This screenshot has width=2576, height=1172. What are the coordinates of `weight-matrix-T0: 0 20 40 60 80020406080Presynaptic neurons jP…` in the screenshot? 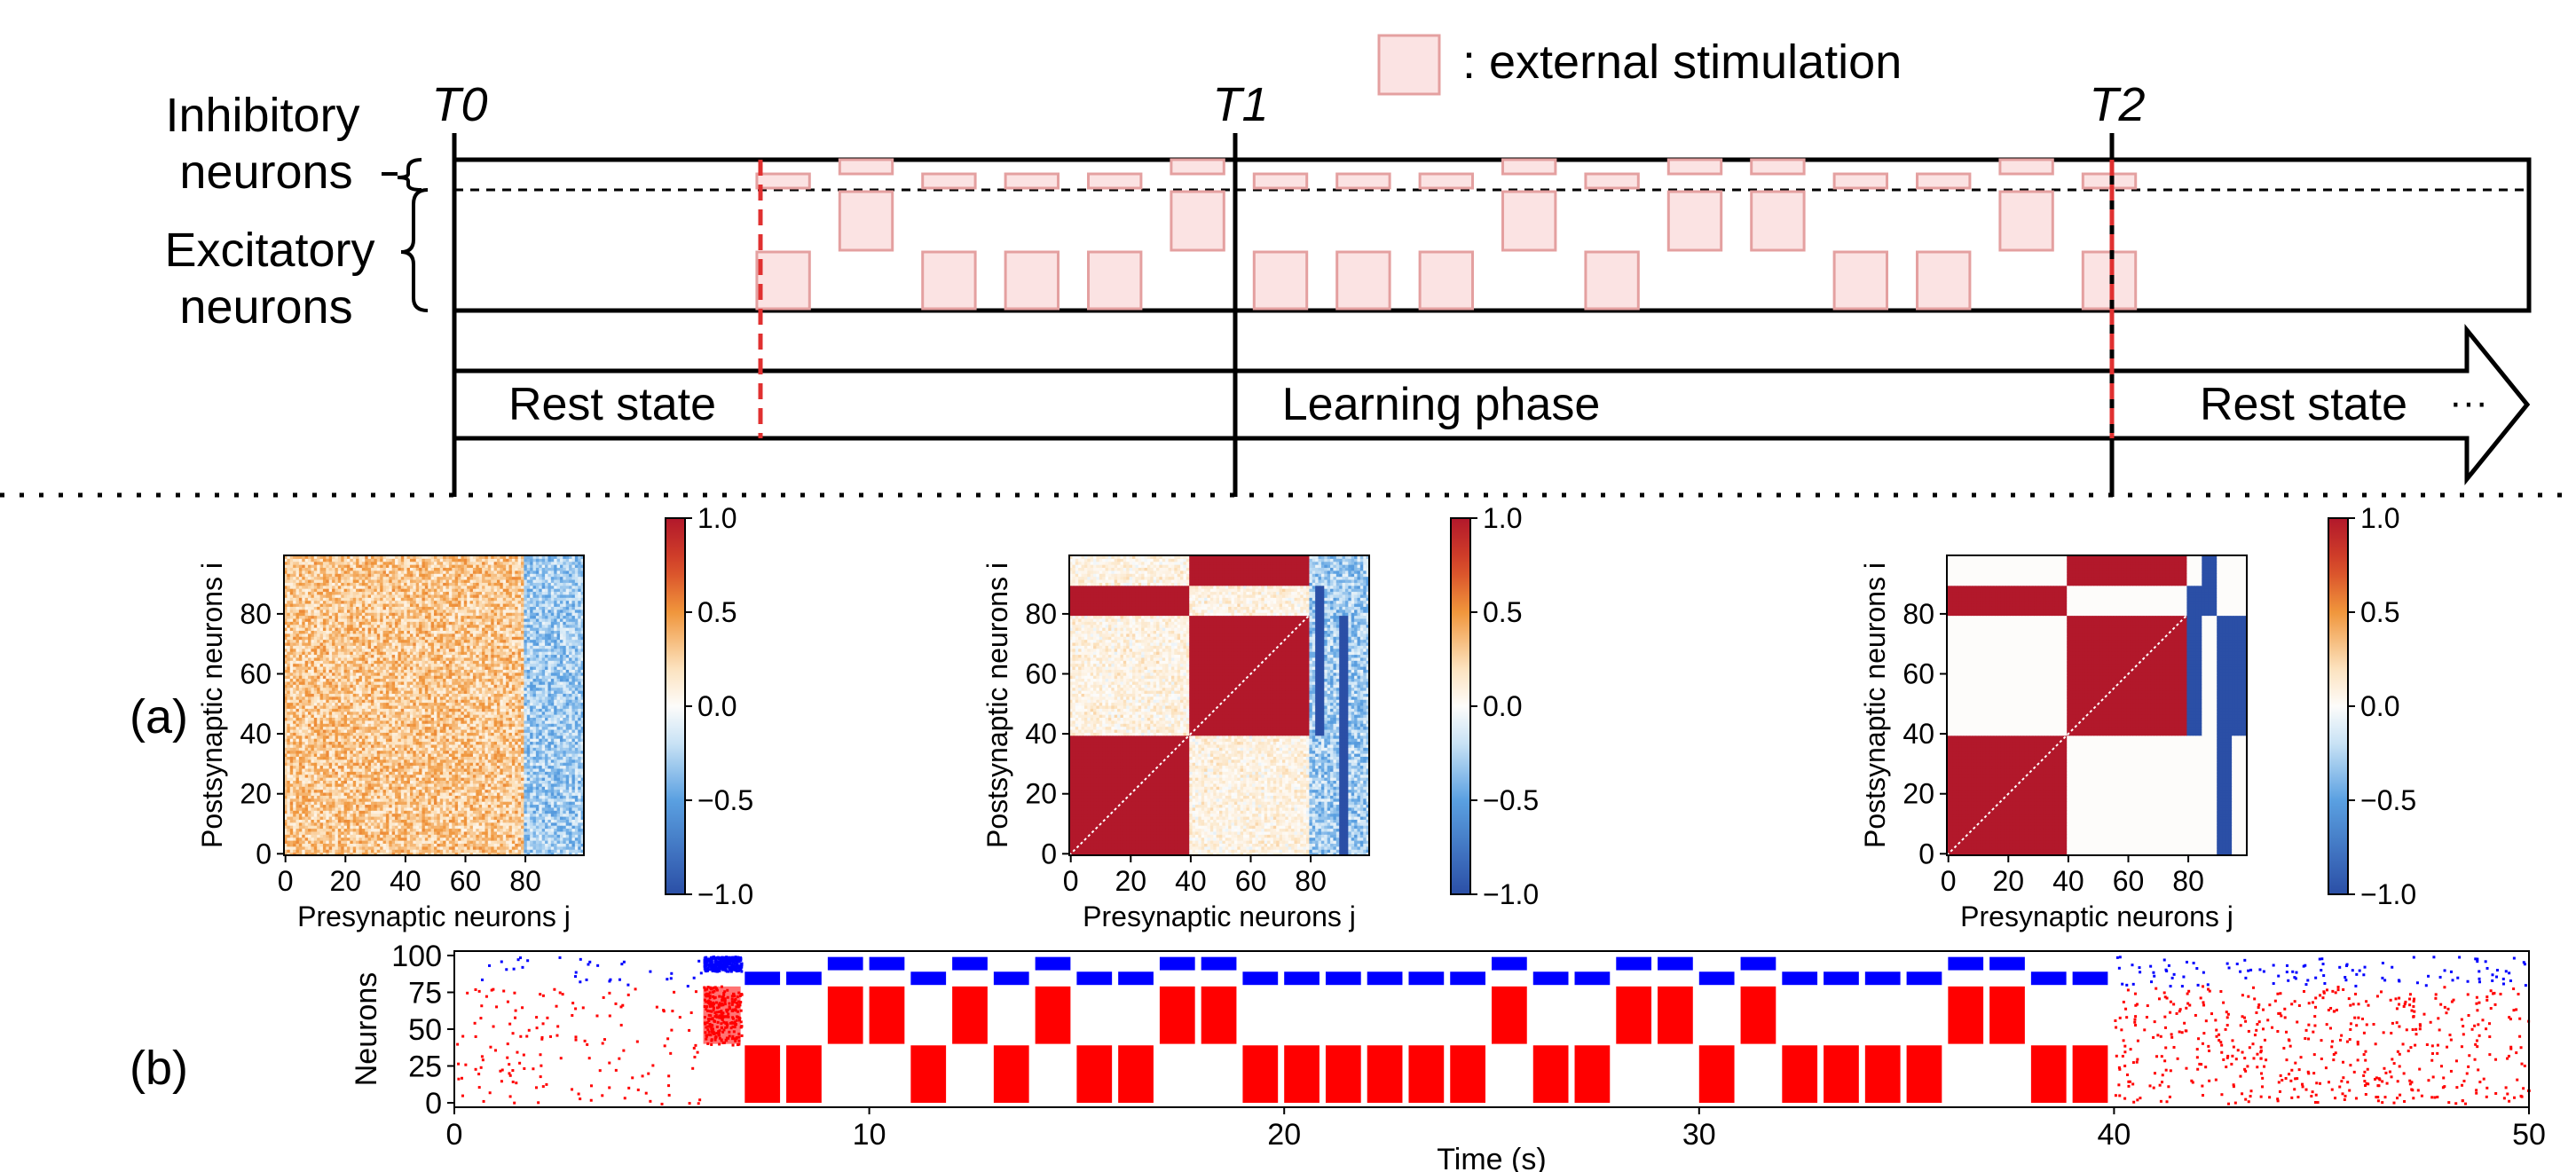 It's located at (474, 717).